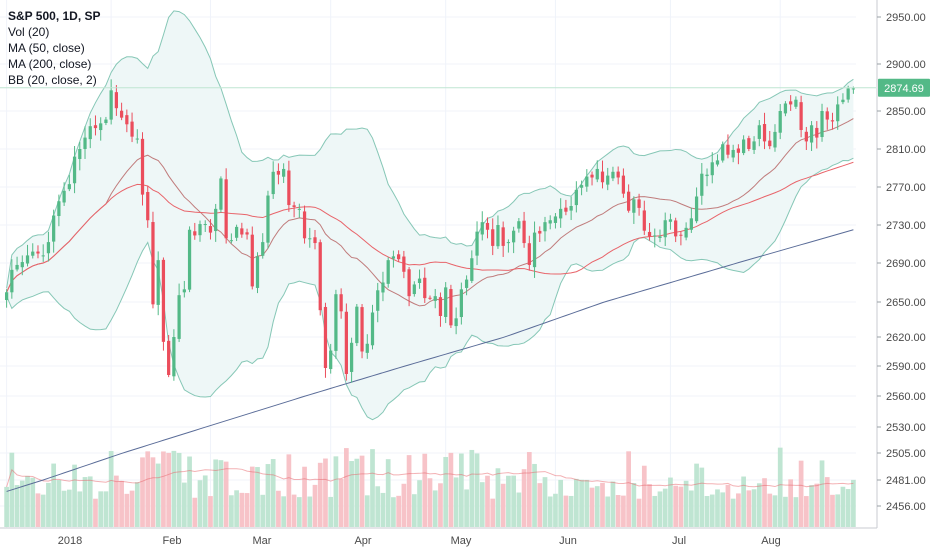  Describe the element at coordinates (29, 32) in the screenshot. I see `legend-vol: Vol (20)` at that location.